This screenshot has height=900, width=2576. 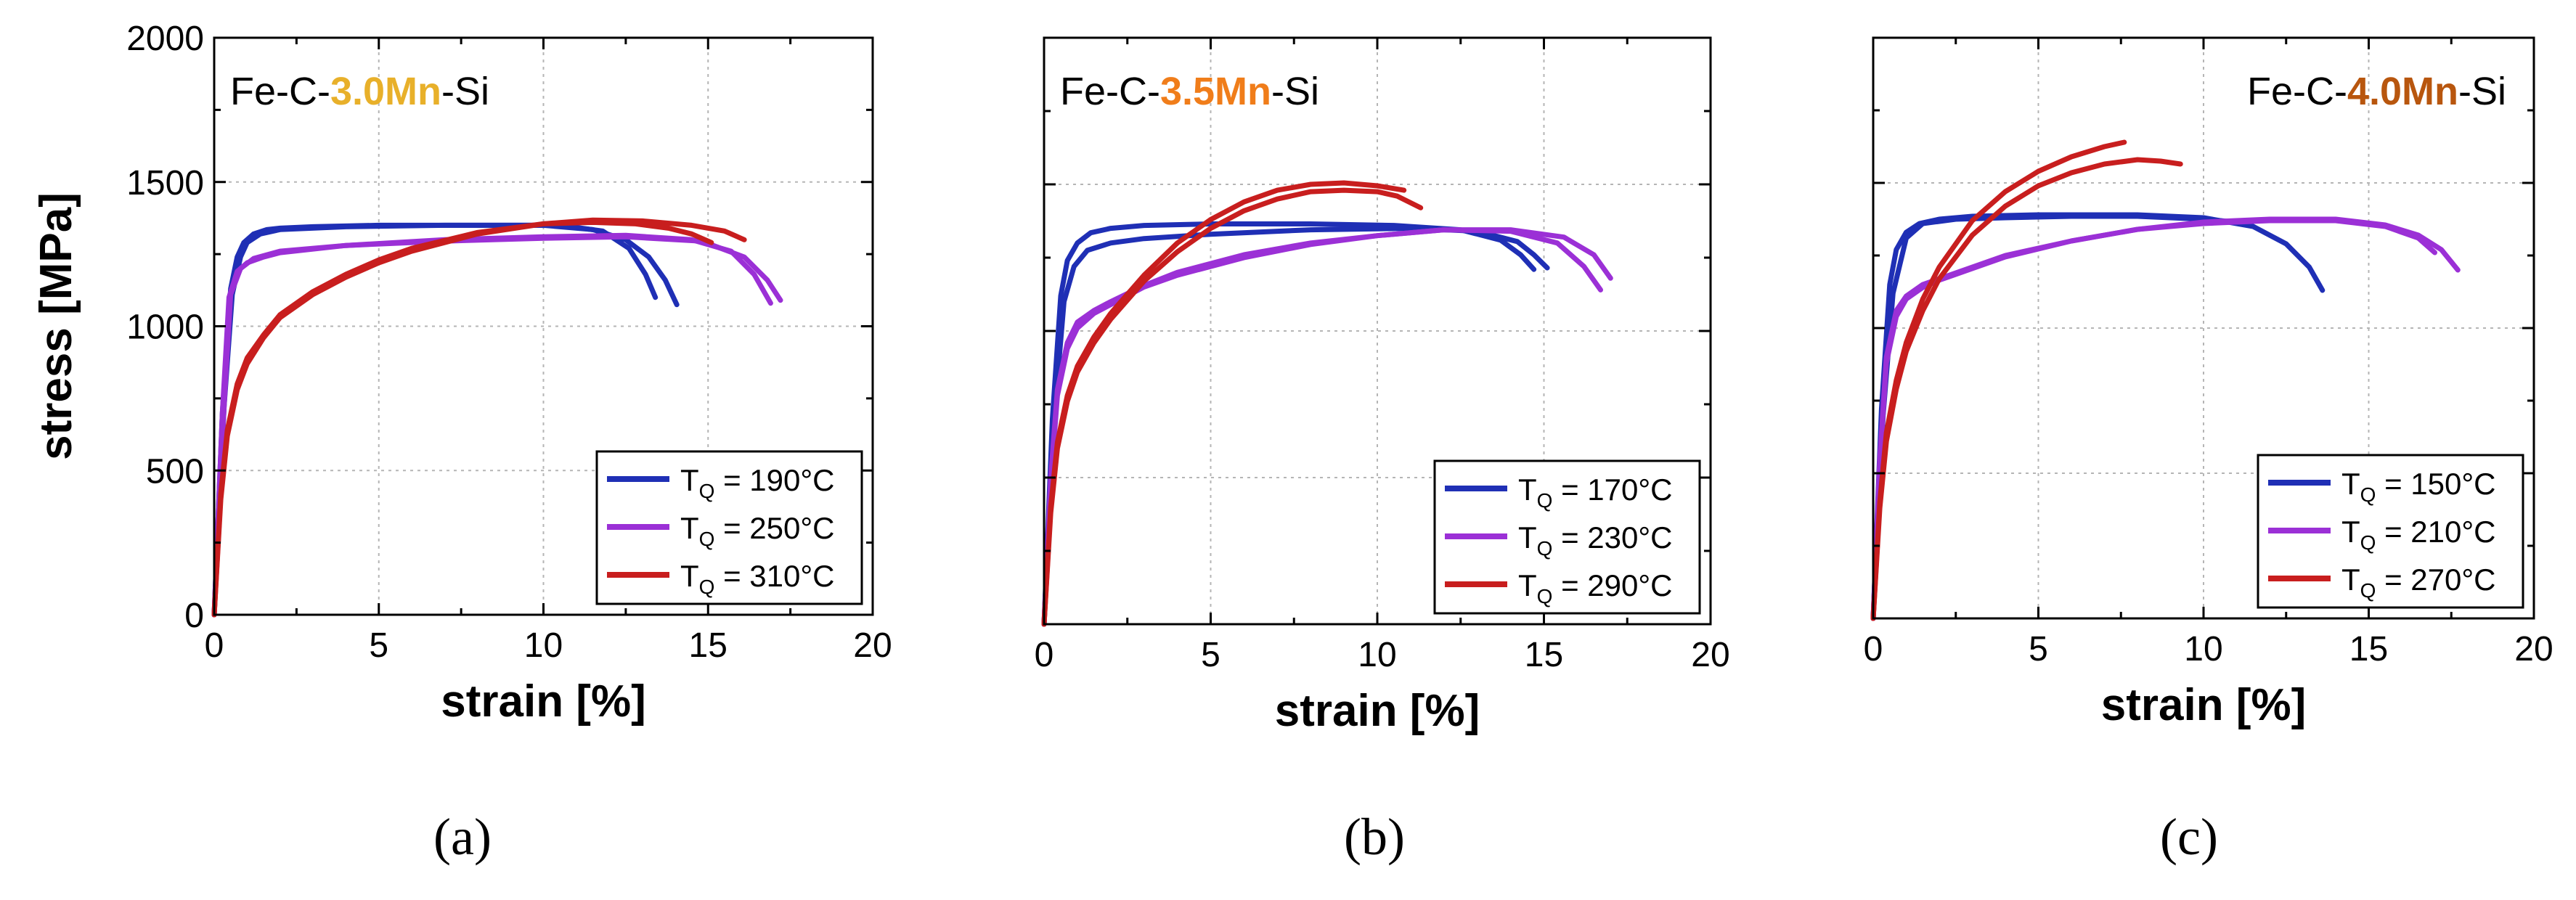 What do you see at coordinates (1612, 585) in the screenshot?
I see `legend-value: = 290°C` at bounding box center [1612, 585].